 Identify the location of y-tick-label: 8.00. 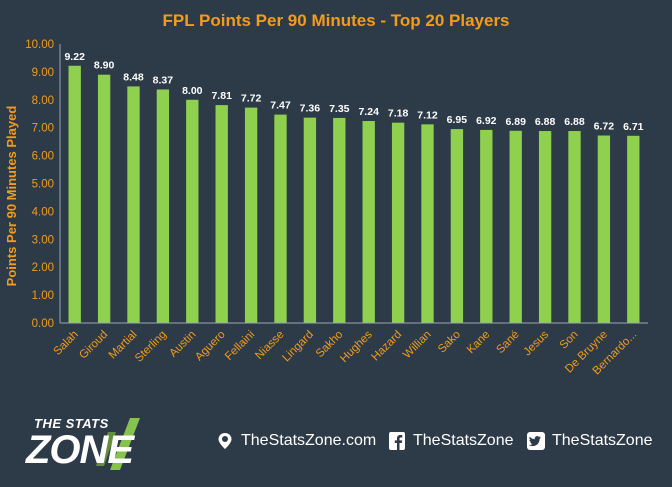
(43, 101).